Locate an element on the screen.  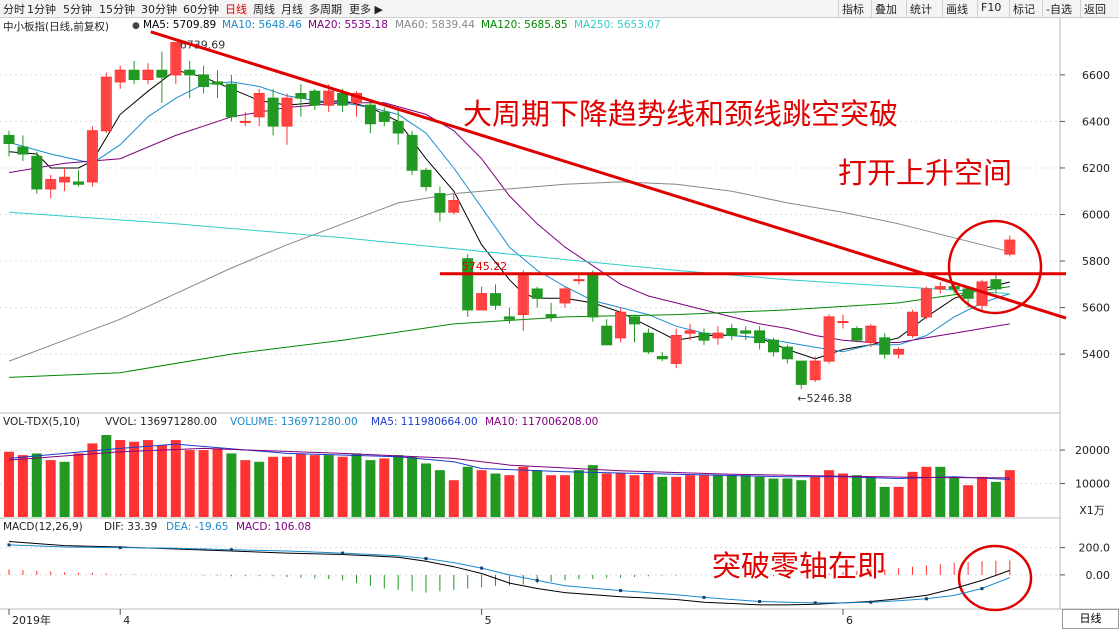
tool-button-6: -自选 is located at coordinates (1059, 9).